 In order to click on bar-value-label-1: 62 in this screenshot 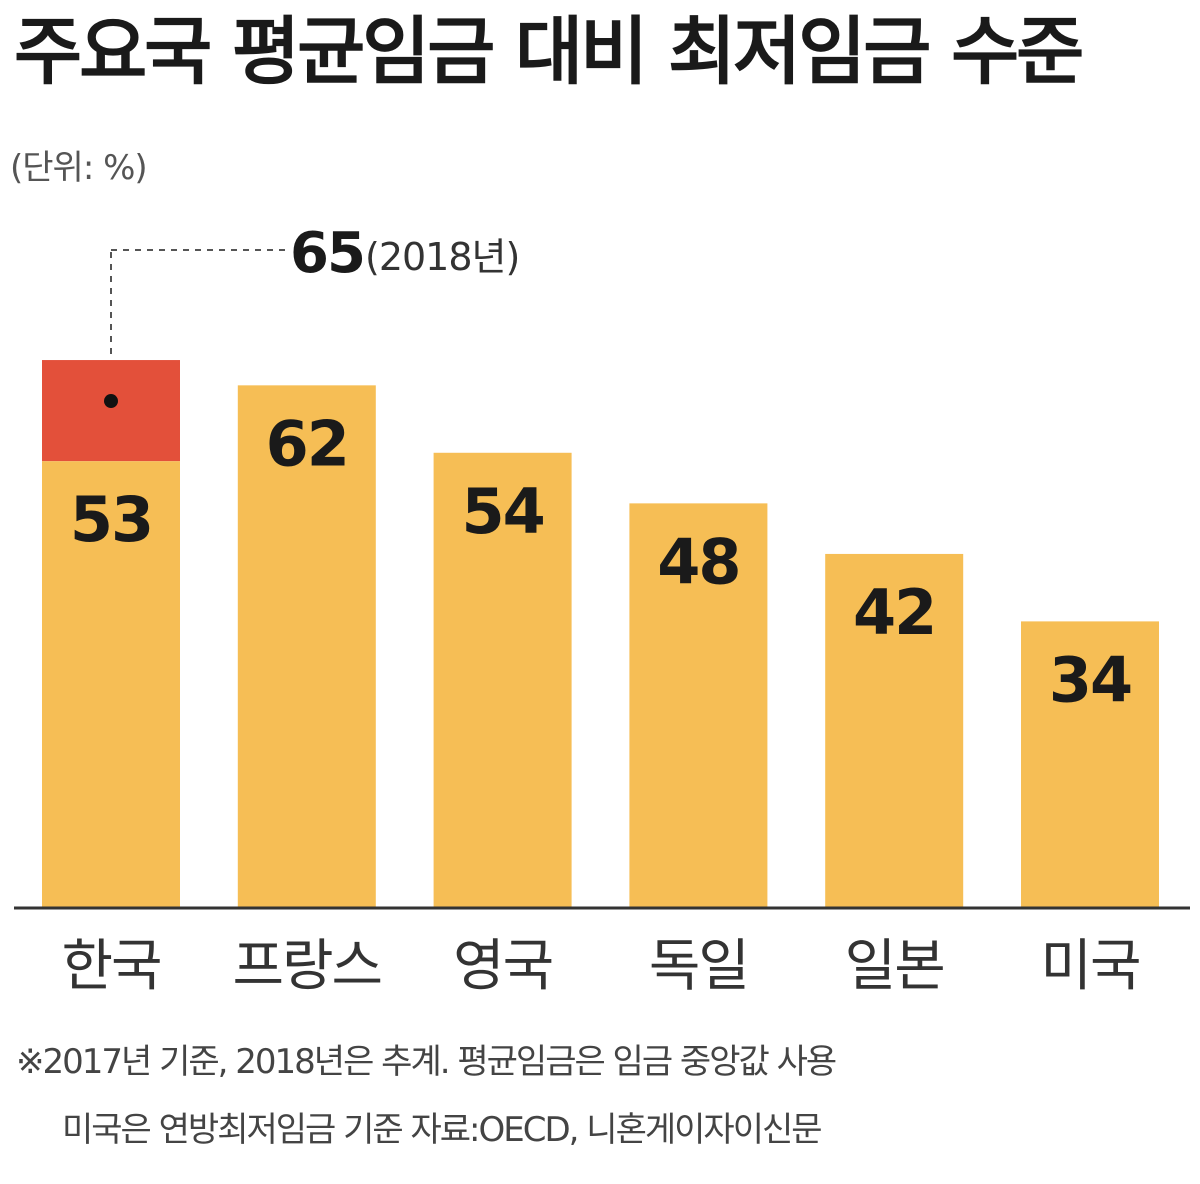, I will do `click(307, 443)`.